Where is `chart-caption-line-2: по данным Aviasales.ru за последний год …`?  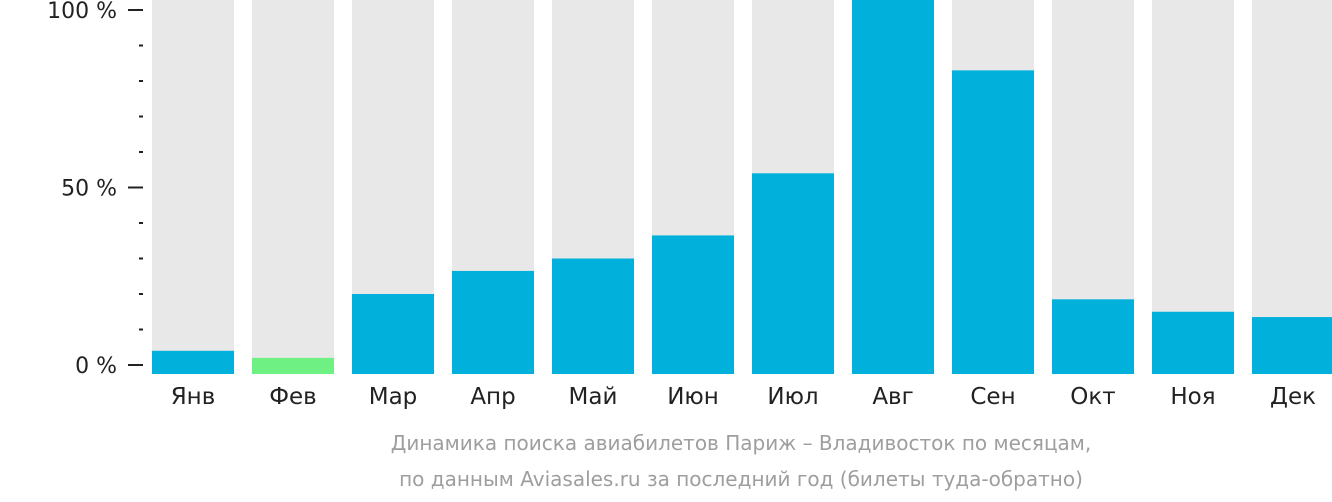 chart-caption-line-2: по данным Aviasales.ru за последний год … is located at coordinates (741, 479).